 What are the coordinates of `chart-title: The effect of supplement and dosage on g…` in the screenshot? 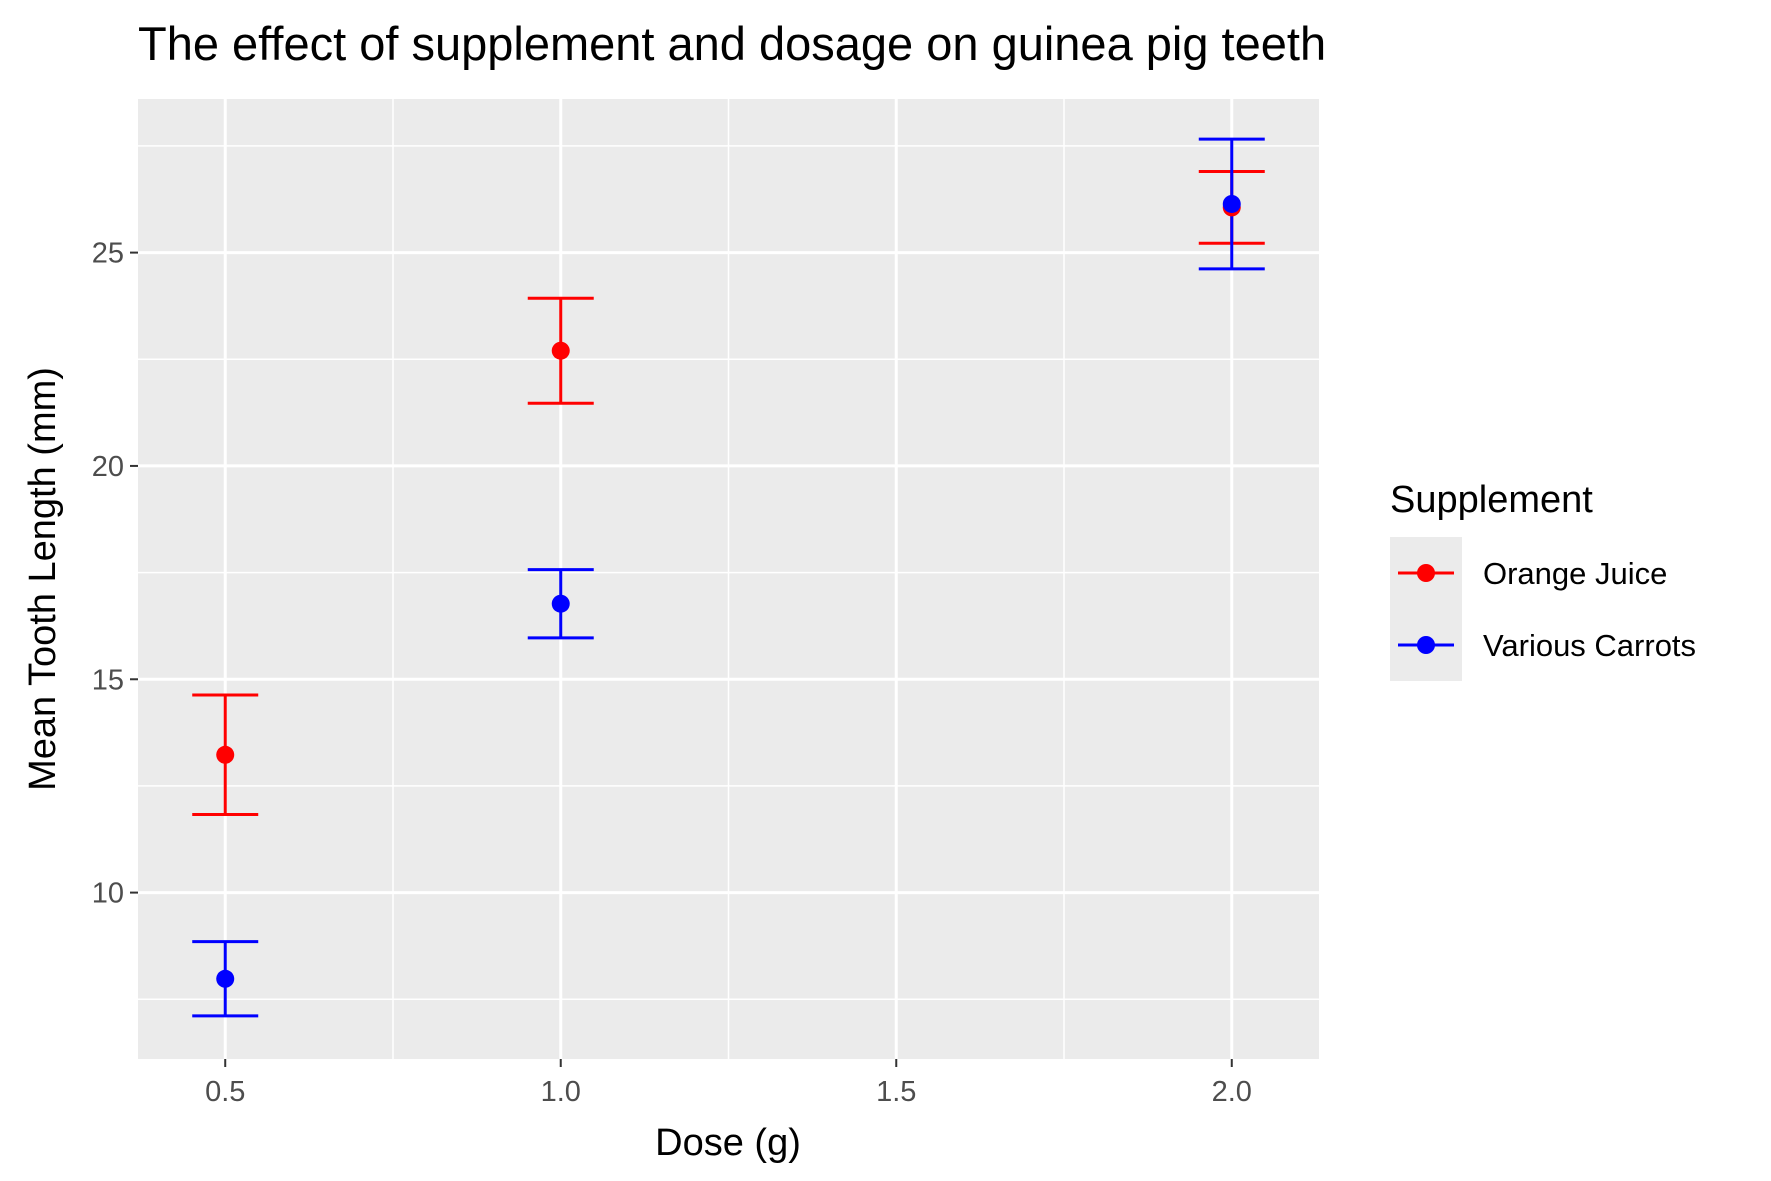 It's located at (732, 43).